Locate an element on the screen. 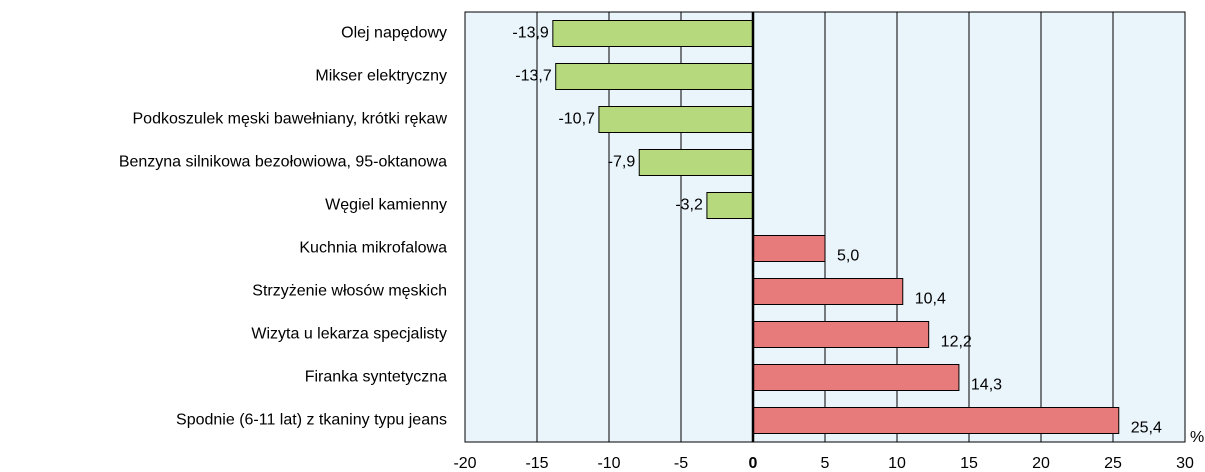 This screenshot has width=1205, height=472. value-label: 5,0 is located at coordinates (848, 256).